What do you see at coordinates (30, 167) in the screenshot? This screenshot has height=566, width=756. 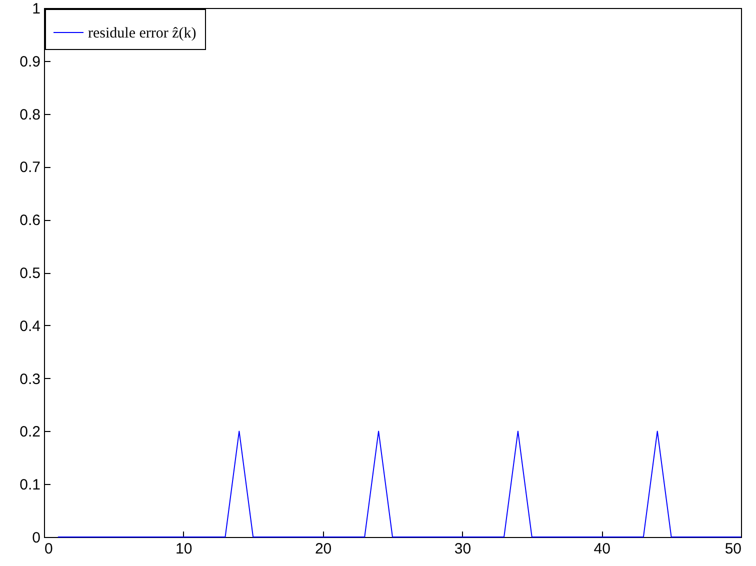 I see `y-tick-label: 0.7` at bounding box center [30, 167].